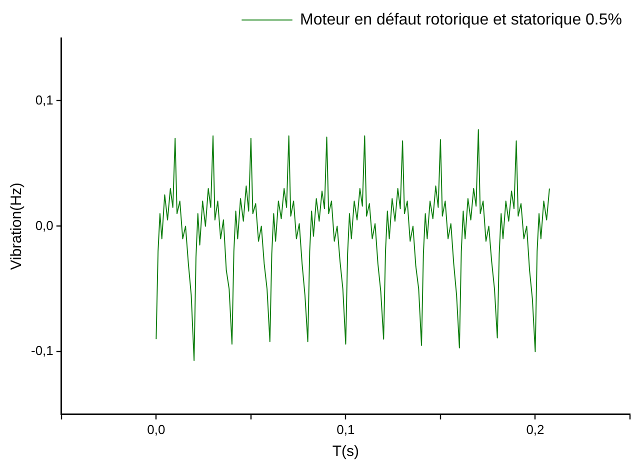  I want to click on x-tick-label: 0,1, so click(345, 429).